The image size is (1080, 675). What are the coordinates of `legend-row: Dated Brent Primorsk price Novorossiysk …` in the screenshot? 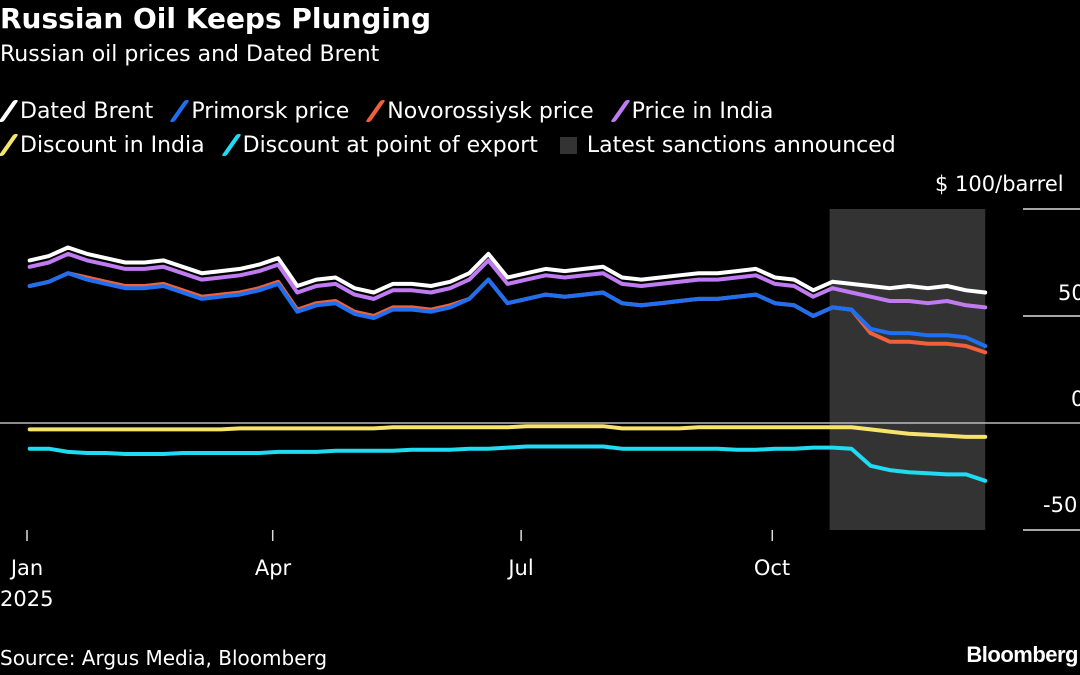 It's located at (540, 111).